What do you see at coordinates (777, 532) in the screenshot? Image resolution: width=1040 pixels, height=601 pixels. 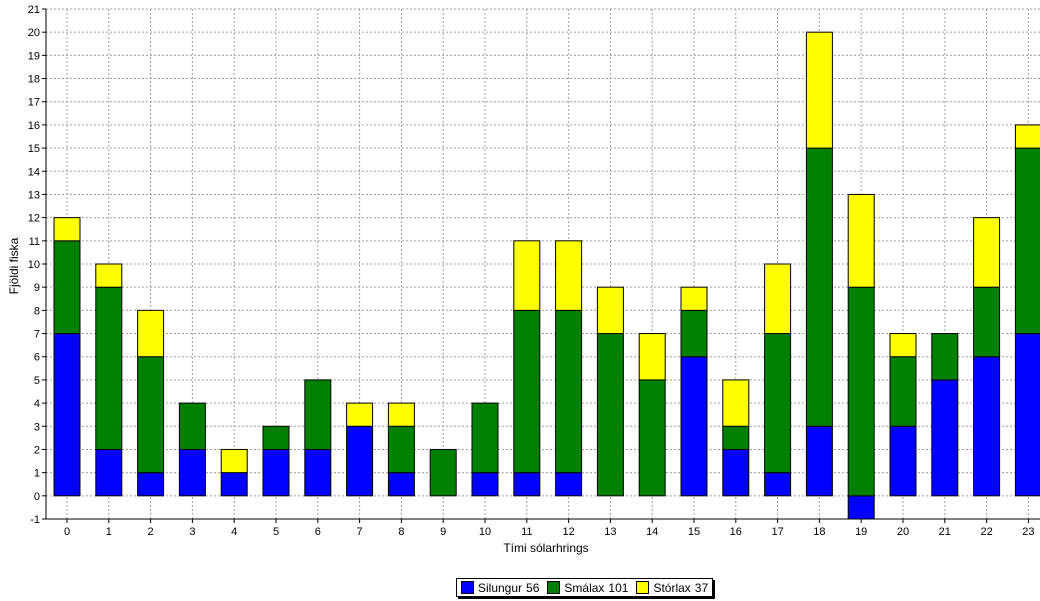 I see `x-tick-label: 17` at bounding box center [777, 532].